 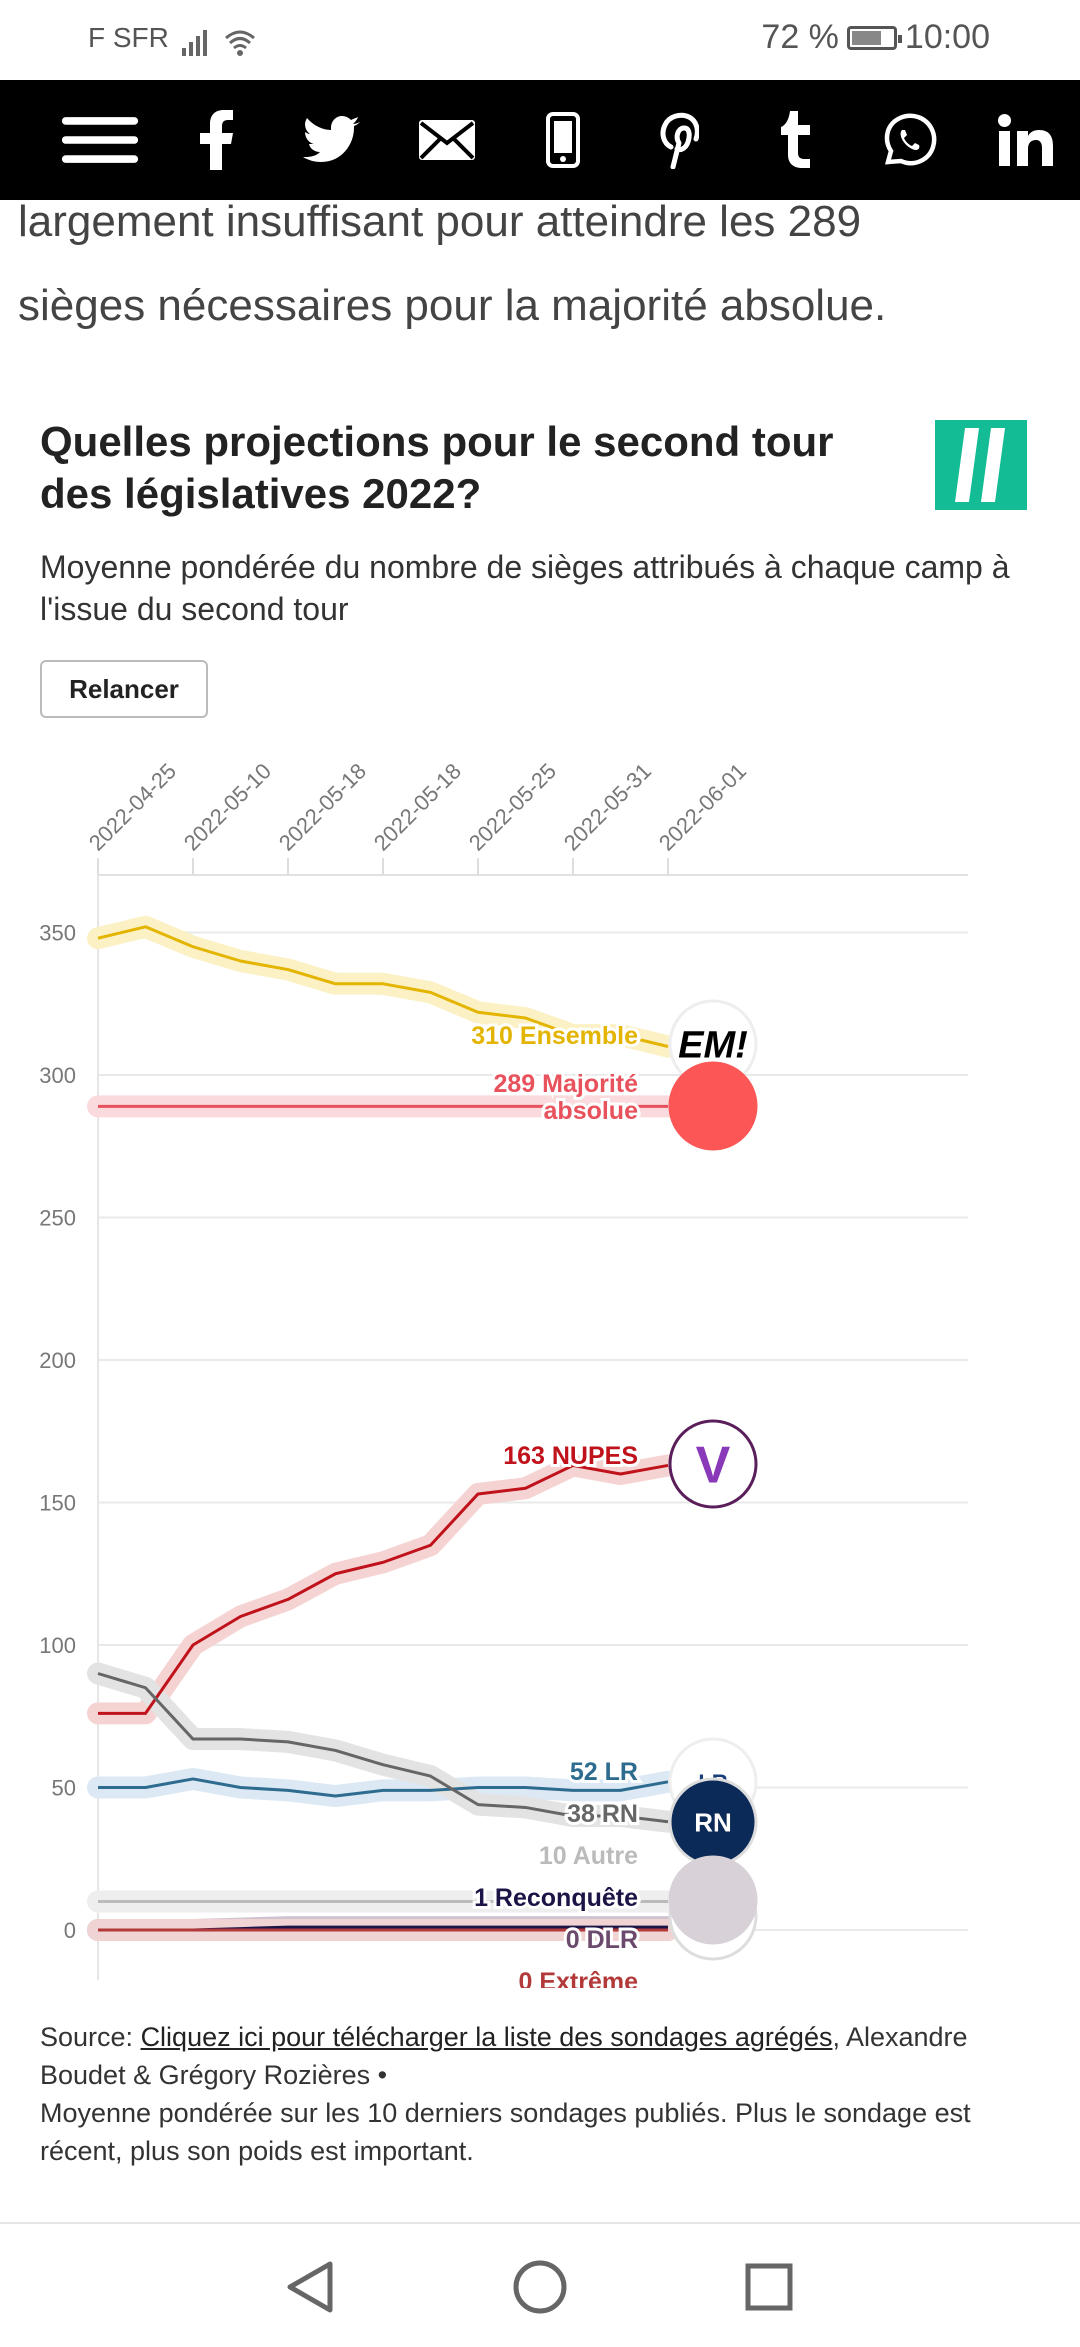 What do you see at coordinates (383, 1748) in the screenshot?
I see `series-line-rn` at bounding box center [383, 1748].